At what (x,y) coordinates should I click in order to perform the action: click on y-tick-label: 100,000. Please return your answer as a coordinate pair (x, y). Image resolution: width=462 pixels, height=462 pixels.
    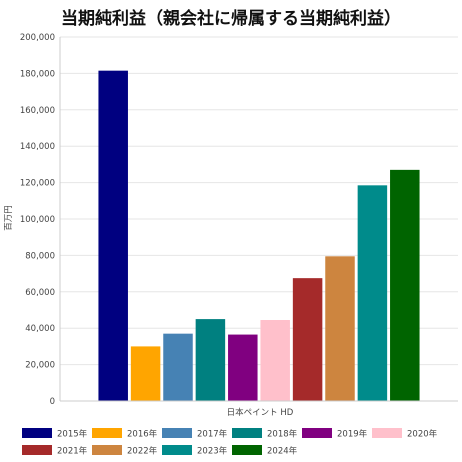
    Looking at the image, I should click on (37, 220).